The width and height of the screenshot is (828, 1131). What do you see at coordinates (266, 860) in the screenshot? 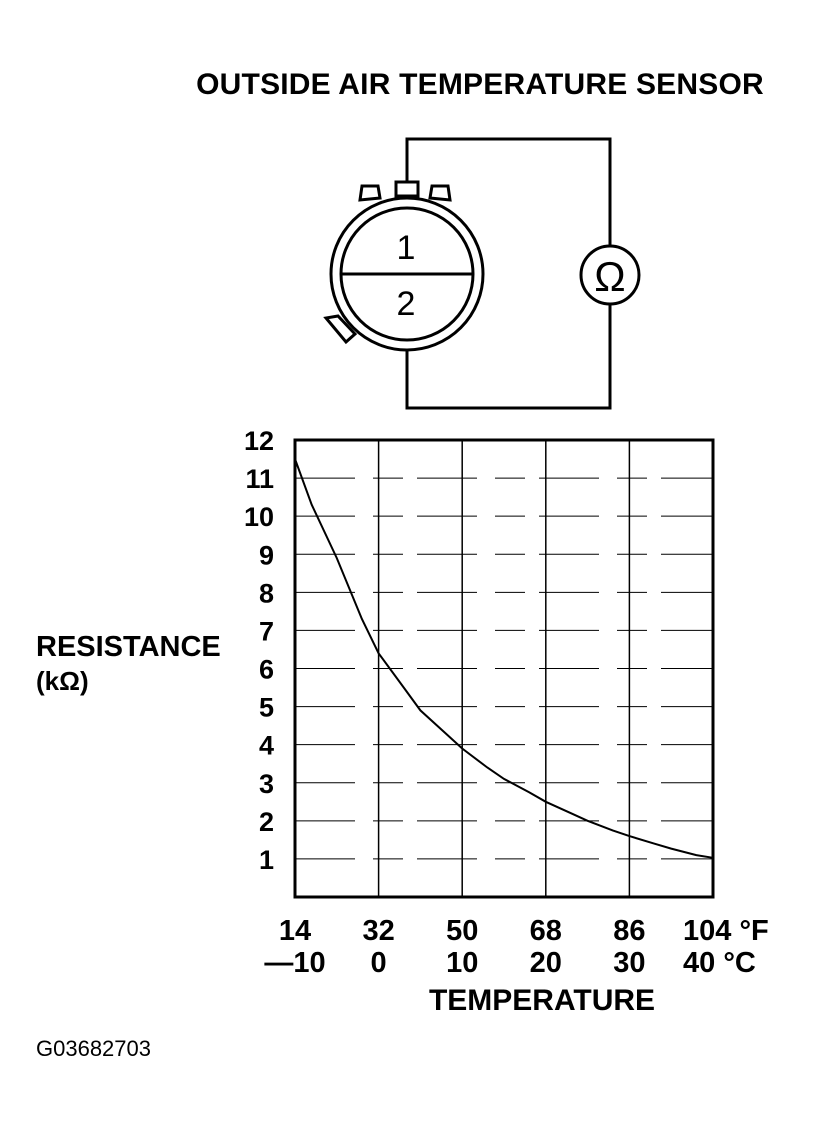
I see `y-tick-label: 1` at bounding box center [266, 860].